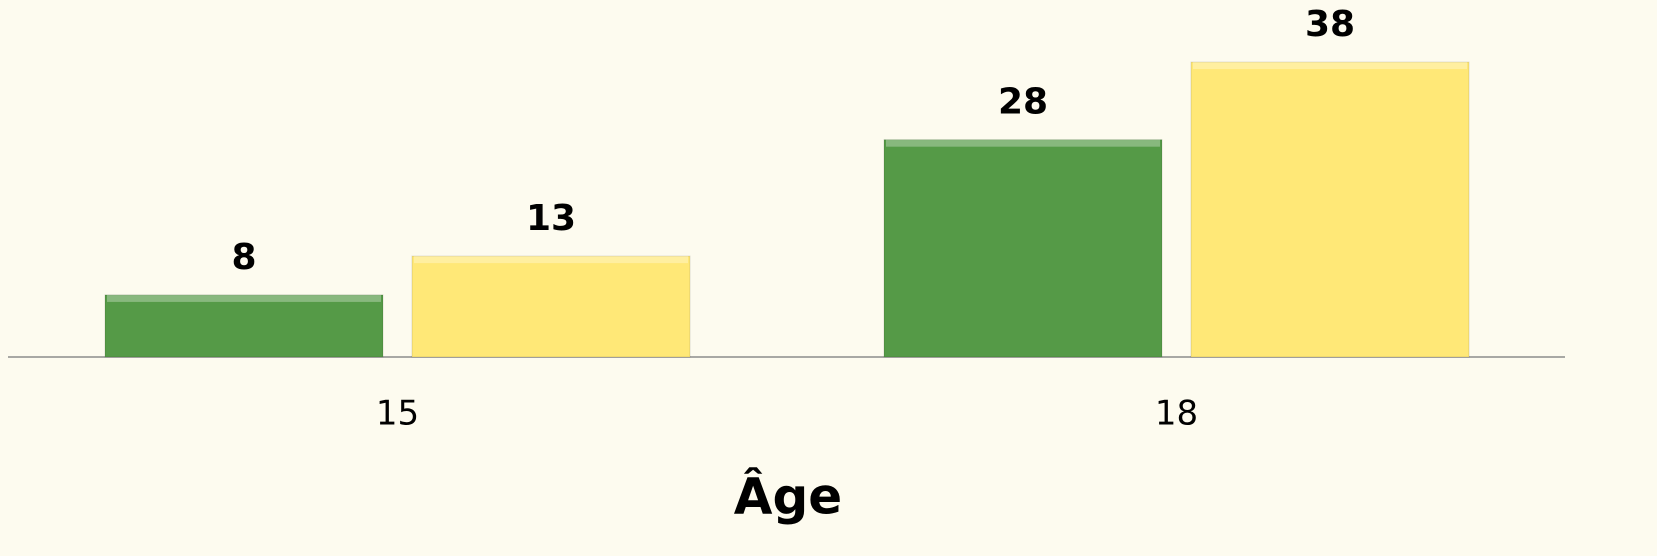  What do you see at coordinates (1330, 24) in the screenshot?
I see `data-label: 38` at bounding box center [1330, 24].